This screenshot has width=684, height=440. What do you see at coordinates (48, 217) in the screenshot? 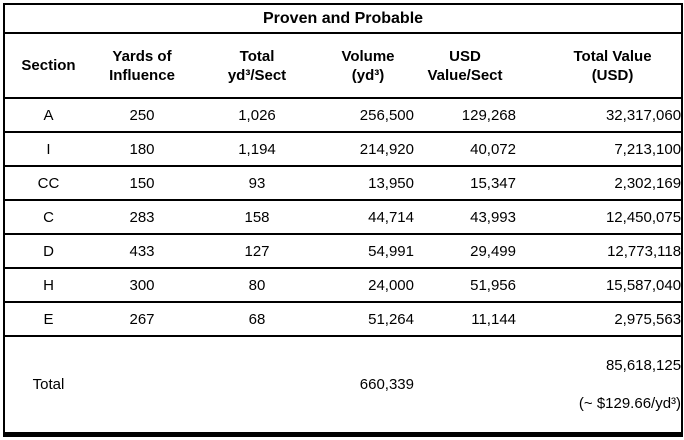
I see `cell-section: C` at bounding box center [48, 217].